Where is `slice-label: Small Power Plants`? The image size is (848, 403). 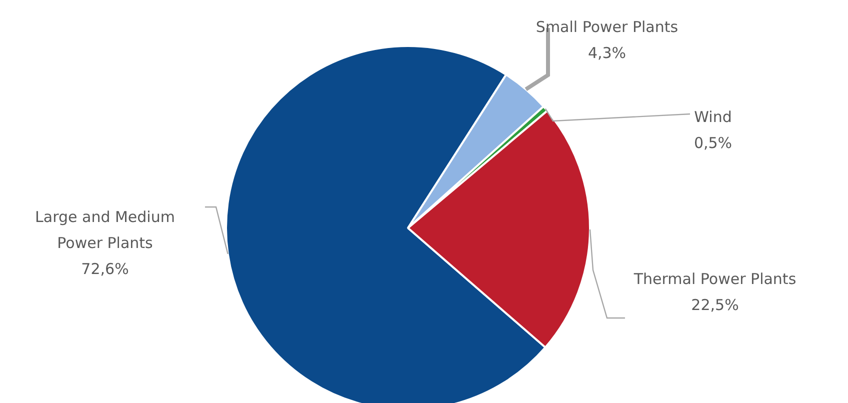
slice-label: Small Power Plants is located at coordinates (607, 27).